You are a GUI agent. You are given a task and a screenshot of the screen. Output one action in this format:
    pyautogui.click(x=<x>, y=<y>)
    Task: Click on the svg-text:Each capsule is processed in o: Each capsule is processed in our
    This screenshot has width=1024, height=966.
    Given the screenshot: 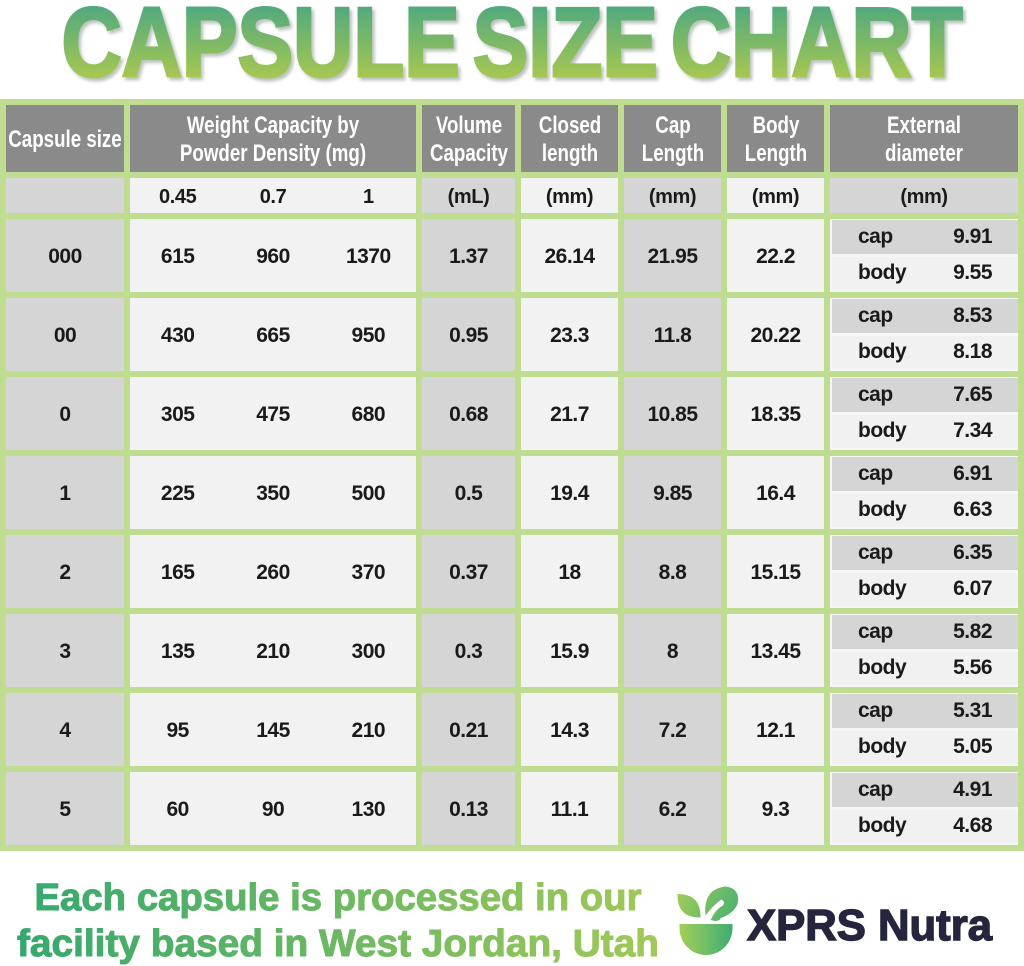 What is the action you would take?
    pyautogui.click(x=338, y=898)
    